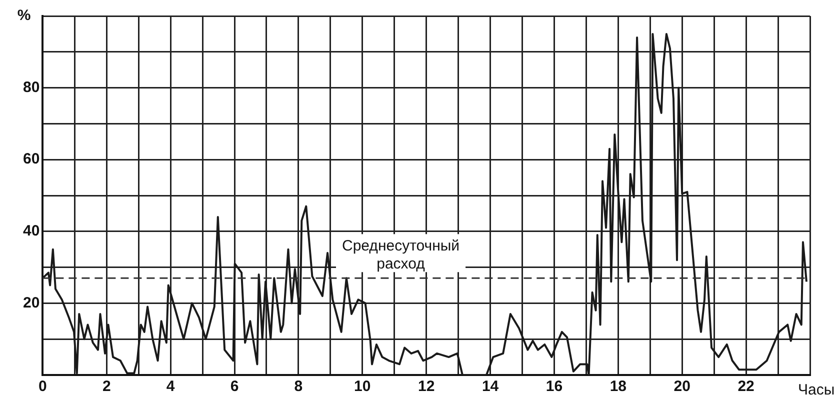  I want to click on y-tick-label: 80, so click(31, 87).